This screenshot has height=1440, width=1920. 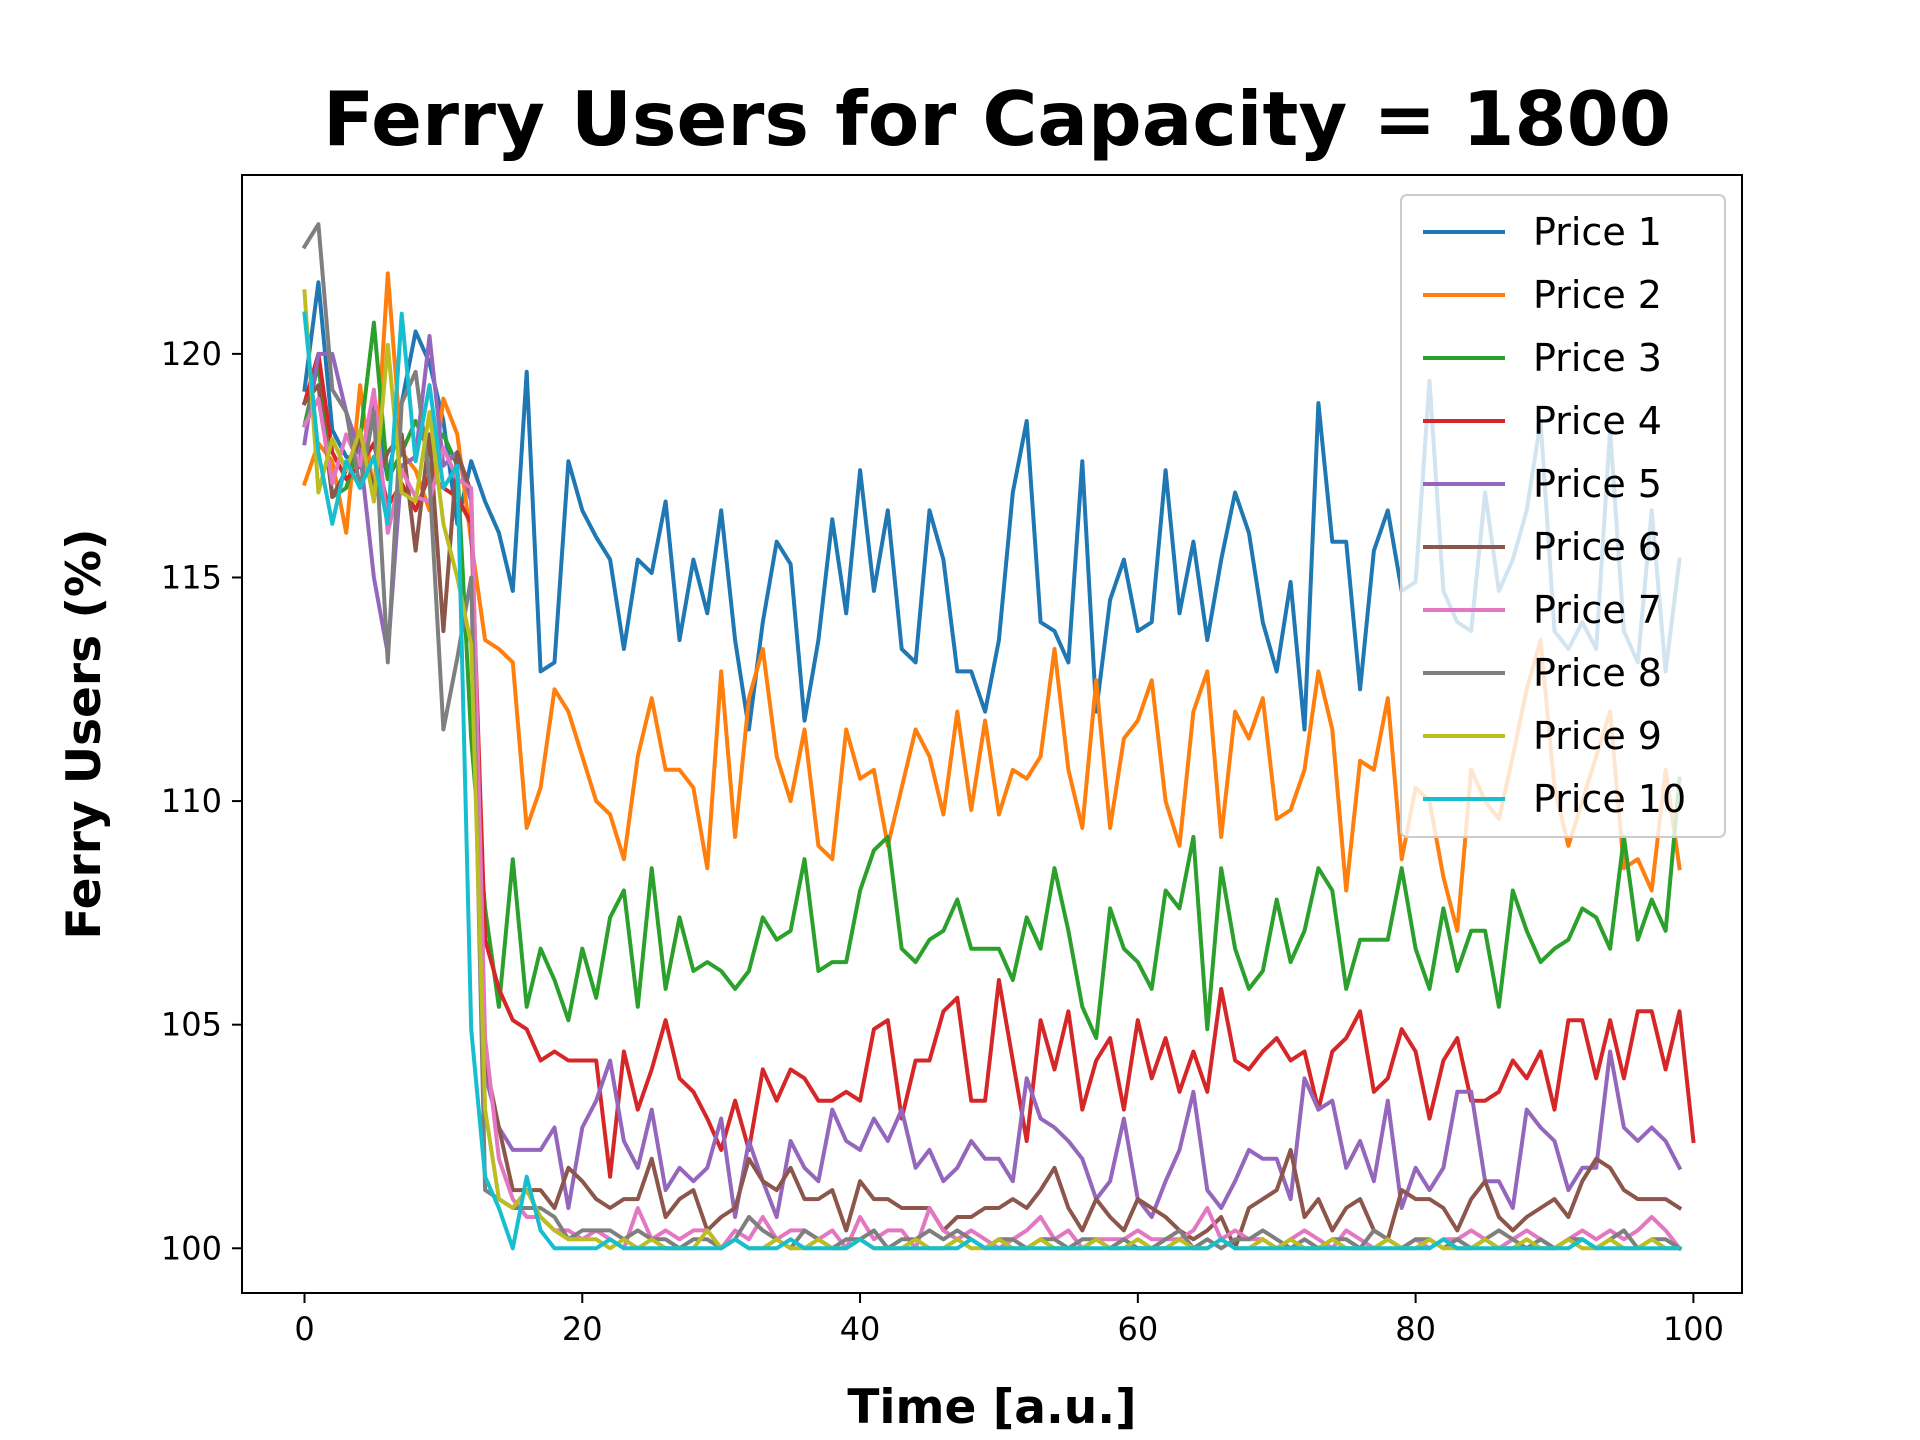 What do you see at coordinates (1597, 421) in the screenshot?
I see `legend-label: Price 4` at bounding box center [1597, 421].